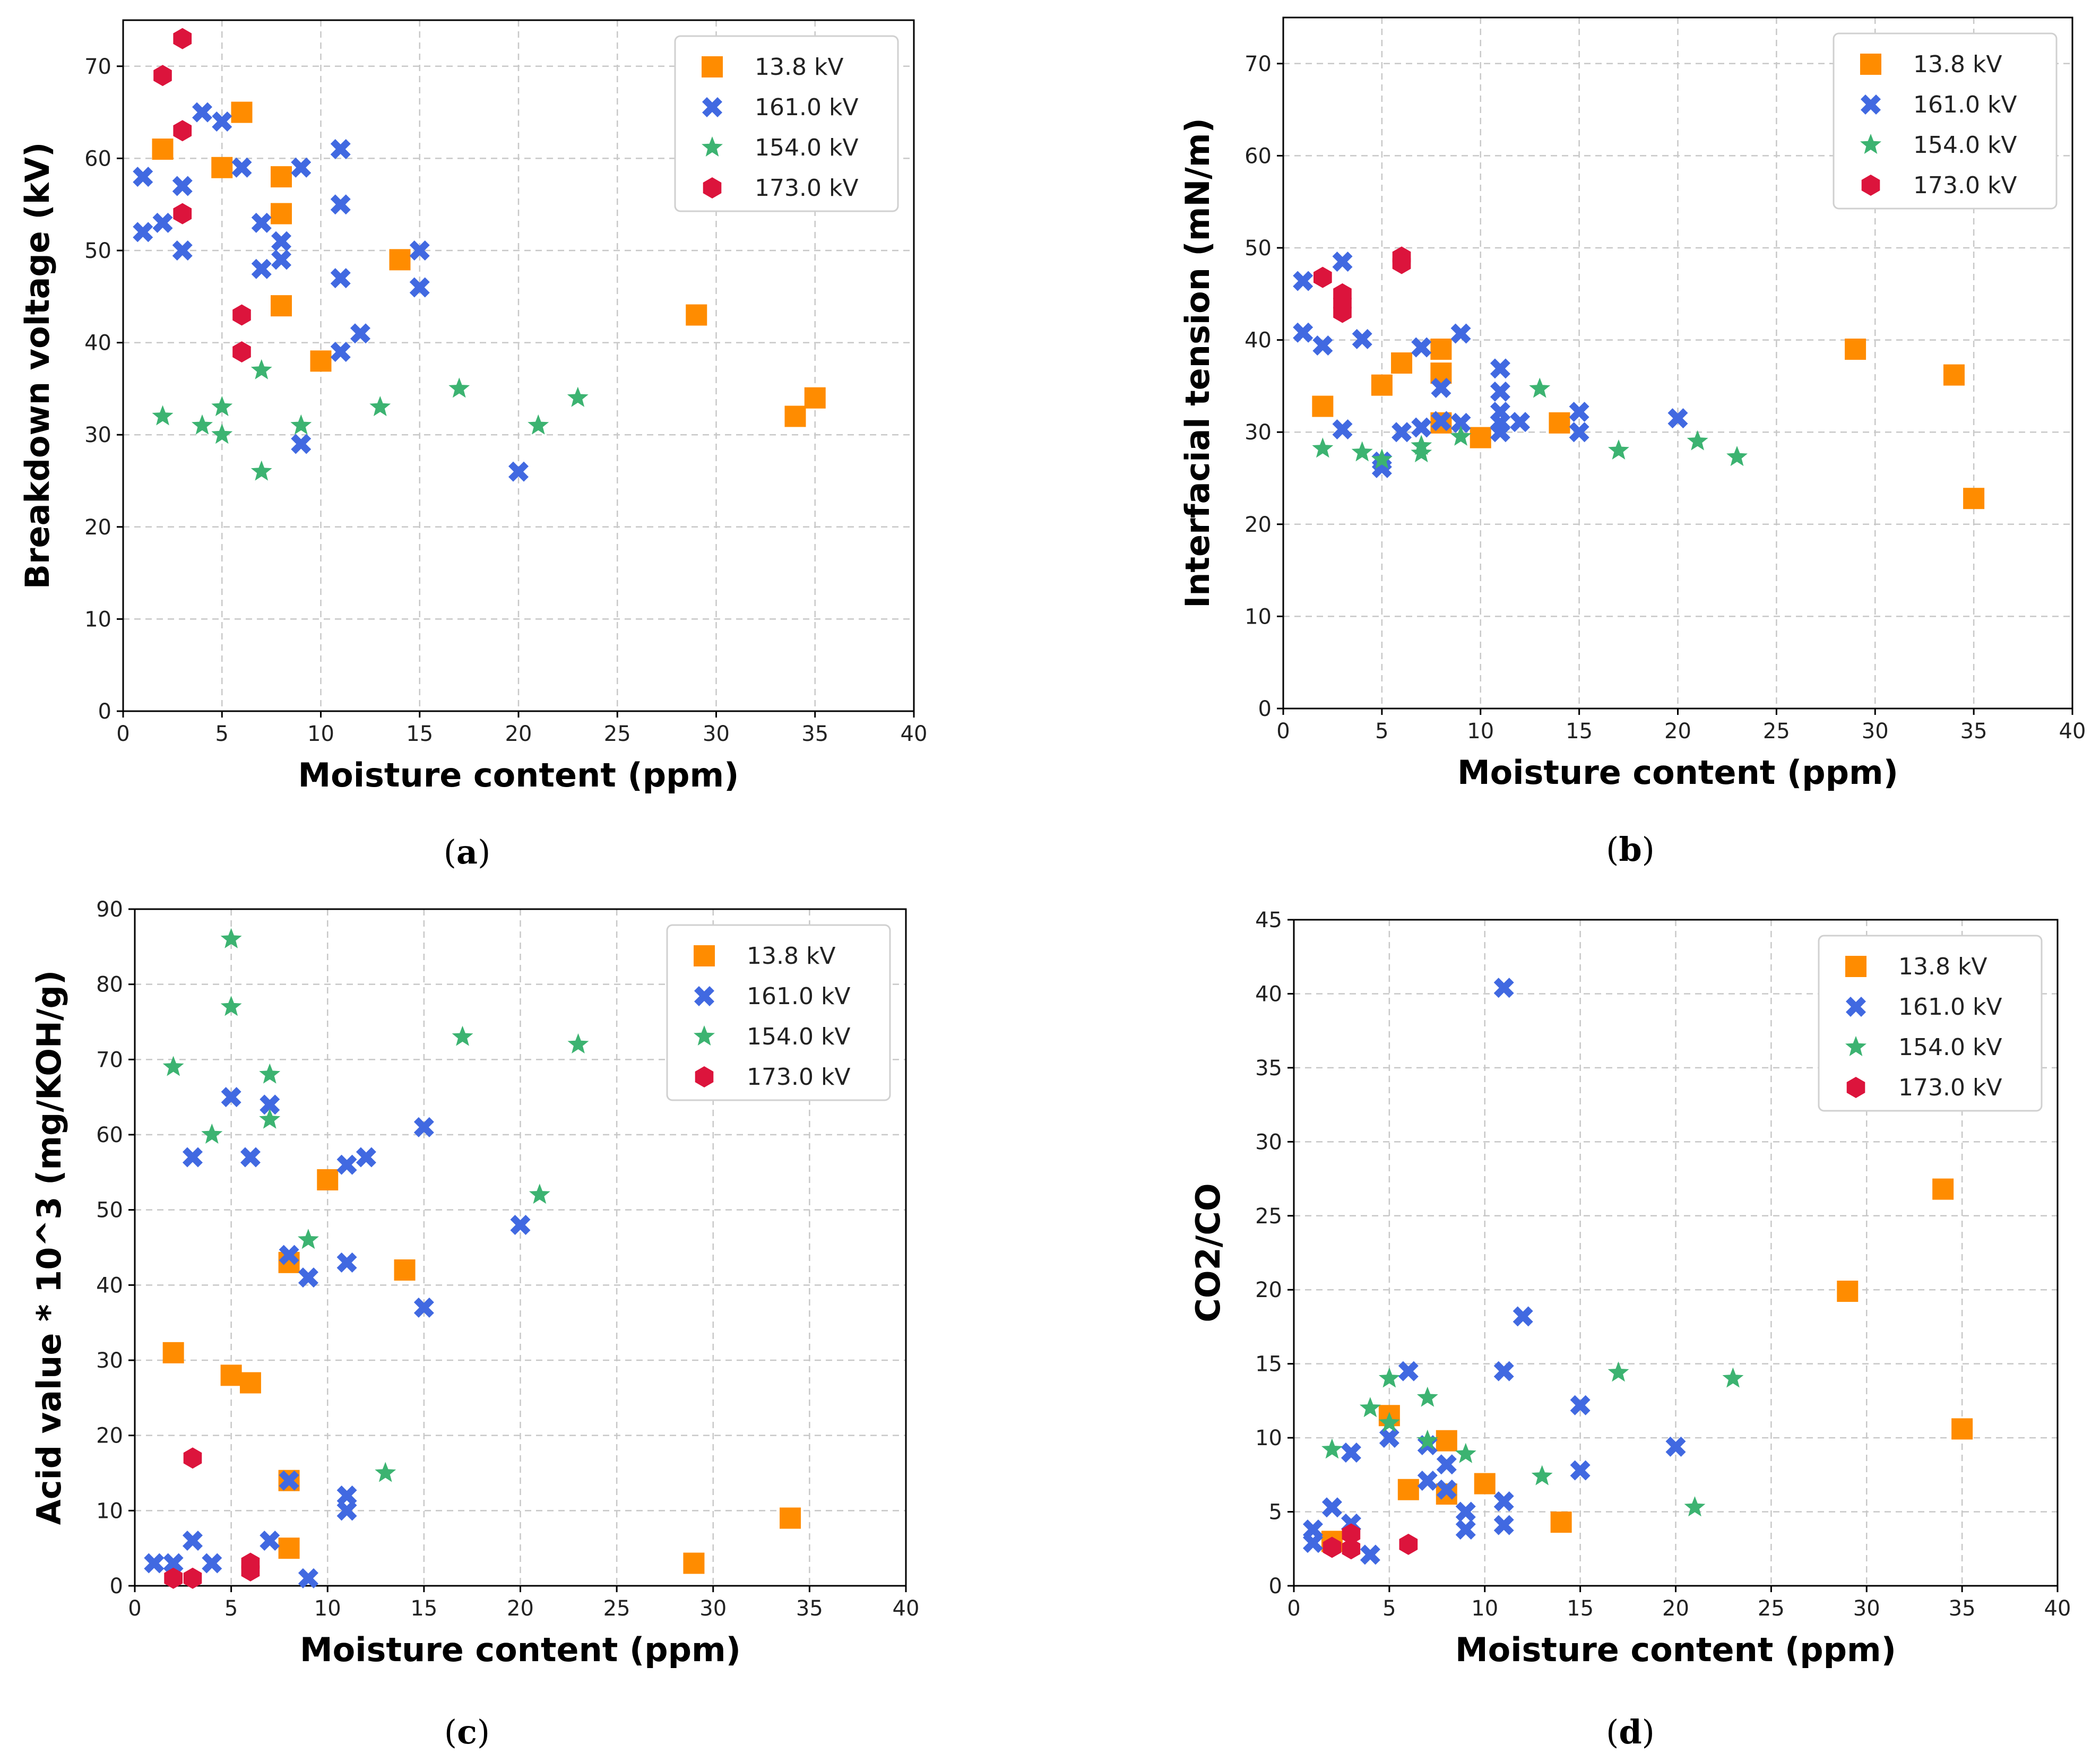  What do you see at coordinates (110, 1285) in the screenshot?
I see `y-tick-label: 40` at bounding box center [110, 1285].